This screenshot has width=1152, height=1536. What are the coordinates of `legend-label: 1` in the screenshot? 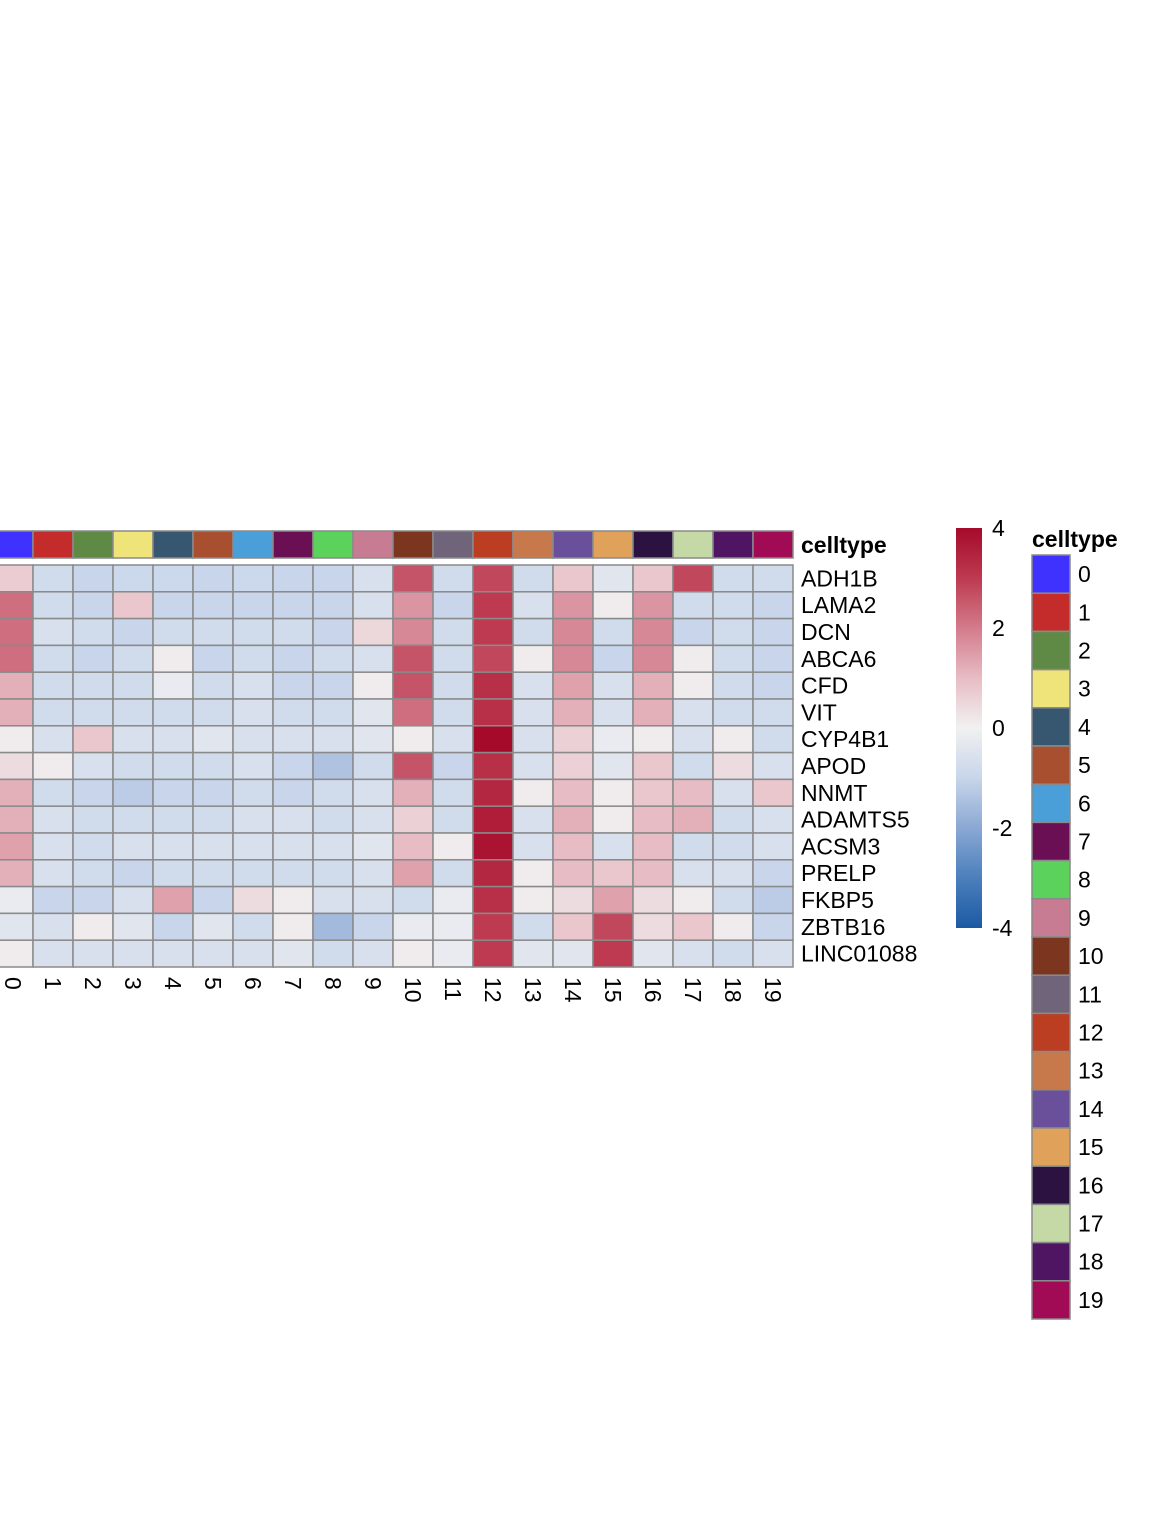 It's located at (1084, 612).